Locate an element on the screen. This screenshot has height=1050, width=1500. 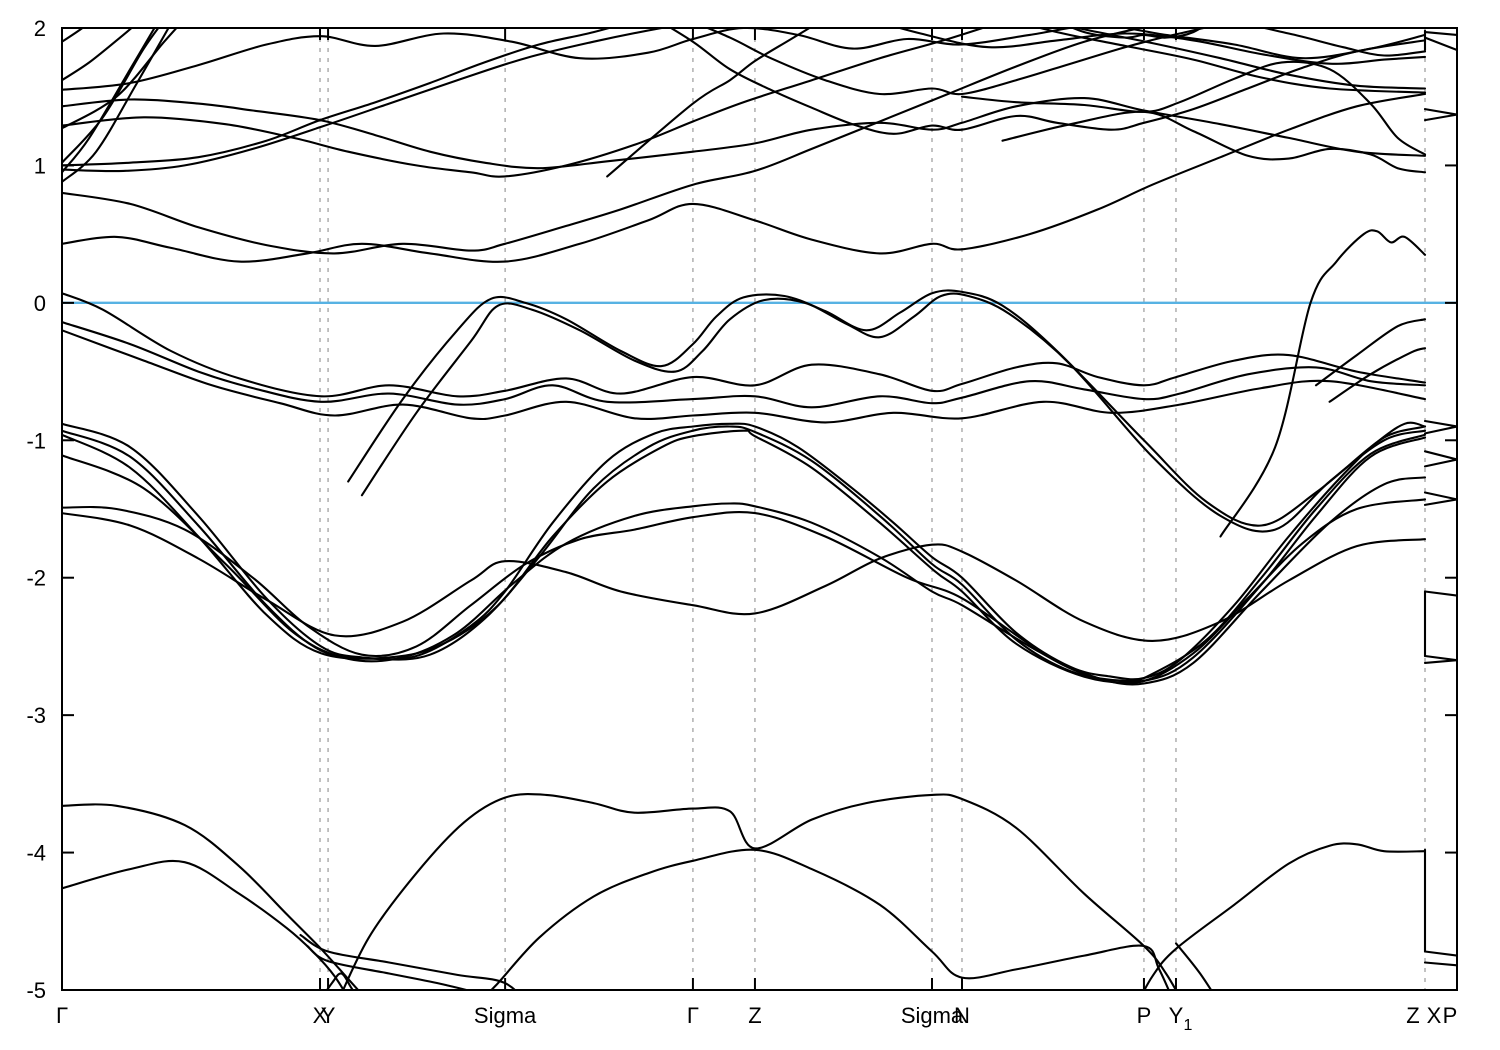
xp-axis-label-X: X is located at coordinates (1434, 1015).